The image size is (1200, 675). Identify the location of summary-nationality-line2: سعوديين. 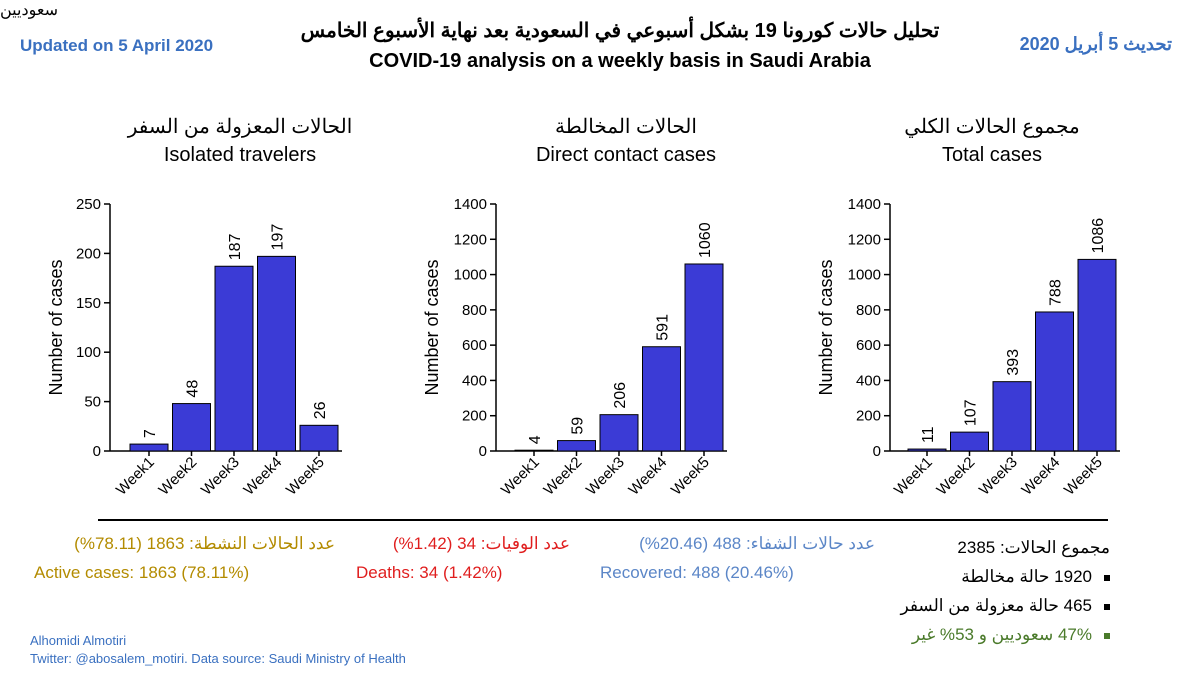
(29, 10).